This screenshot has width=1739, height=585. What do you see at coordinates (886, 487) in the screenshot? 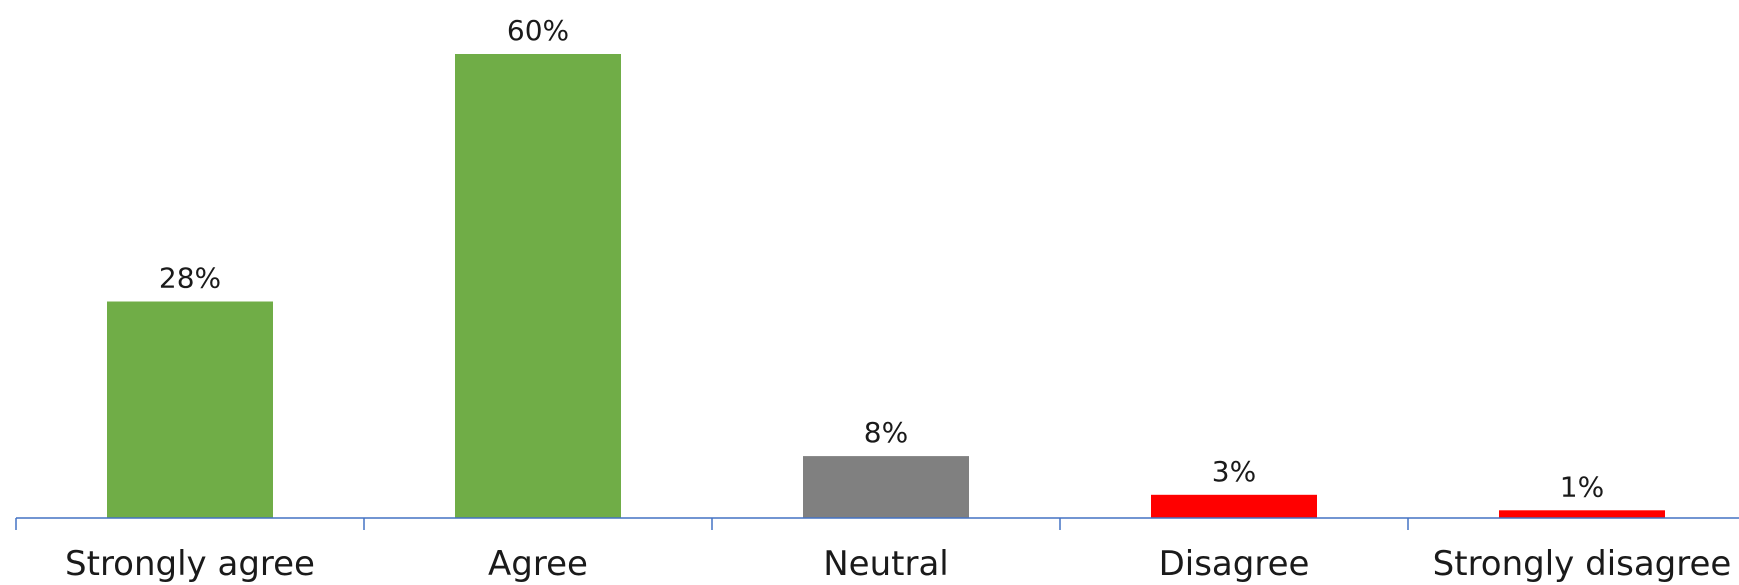
I see `bar-neutral` at bounding box center [886, 487].